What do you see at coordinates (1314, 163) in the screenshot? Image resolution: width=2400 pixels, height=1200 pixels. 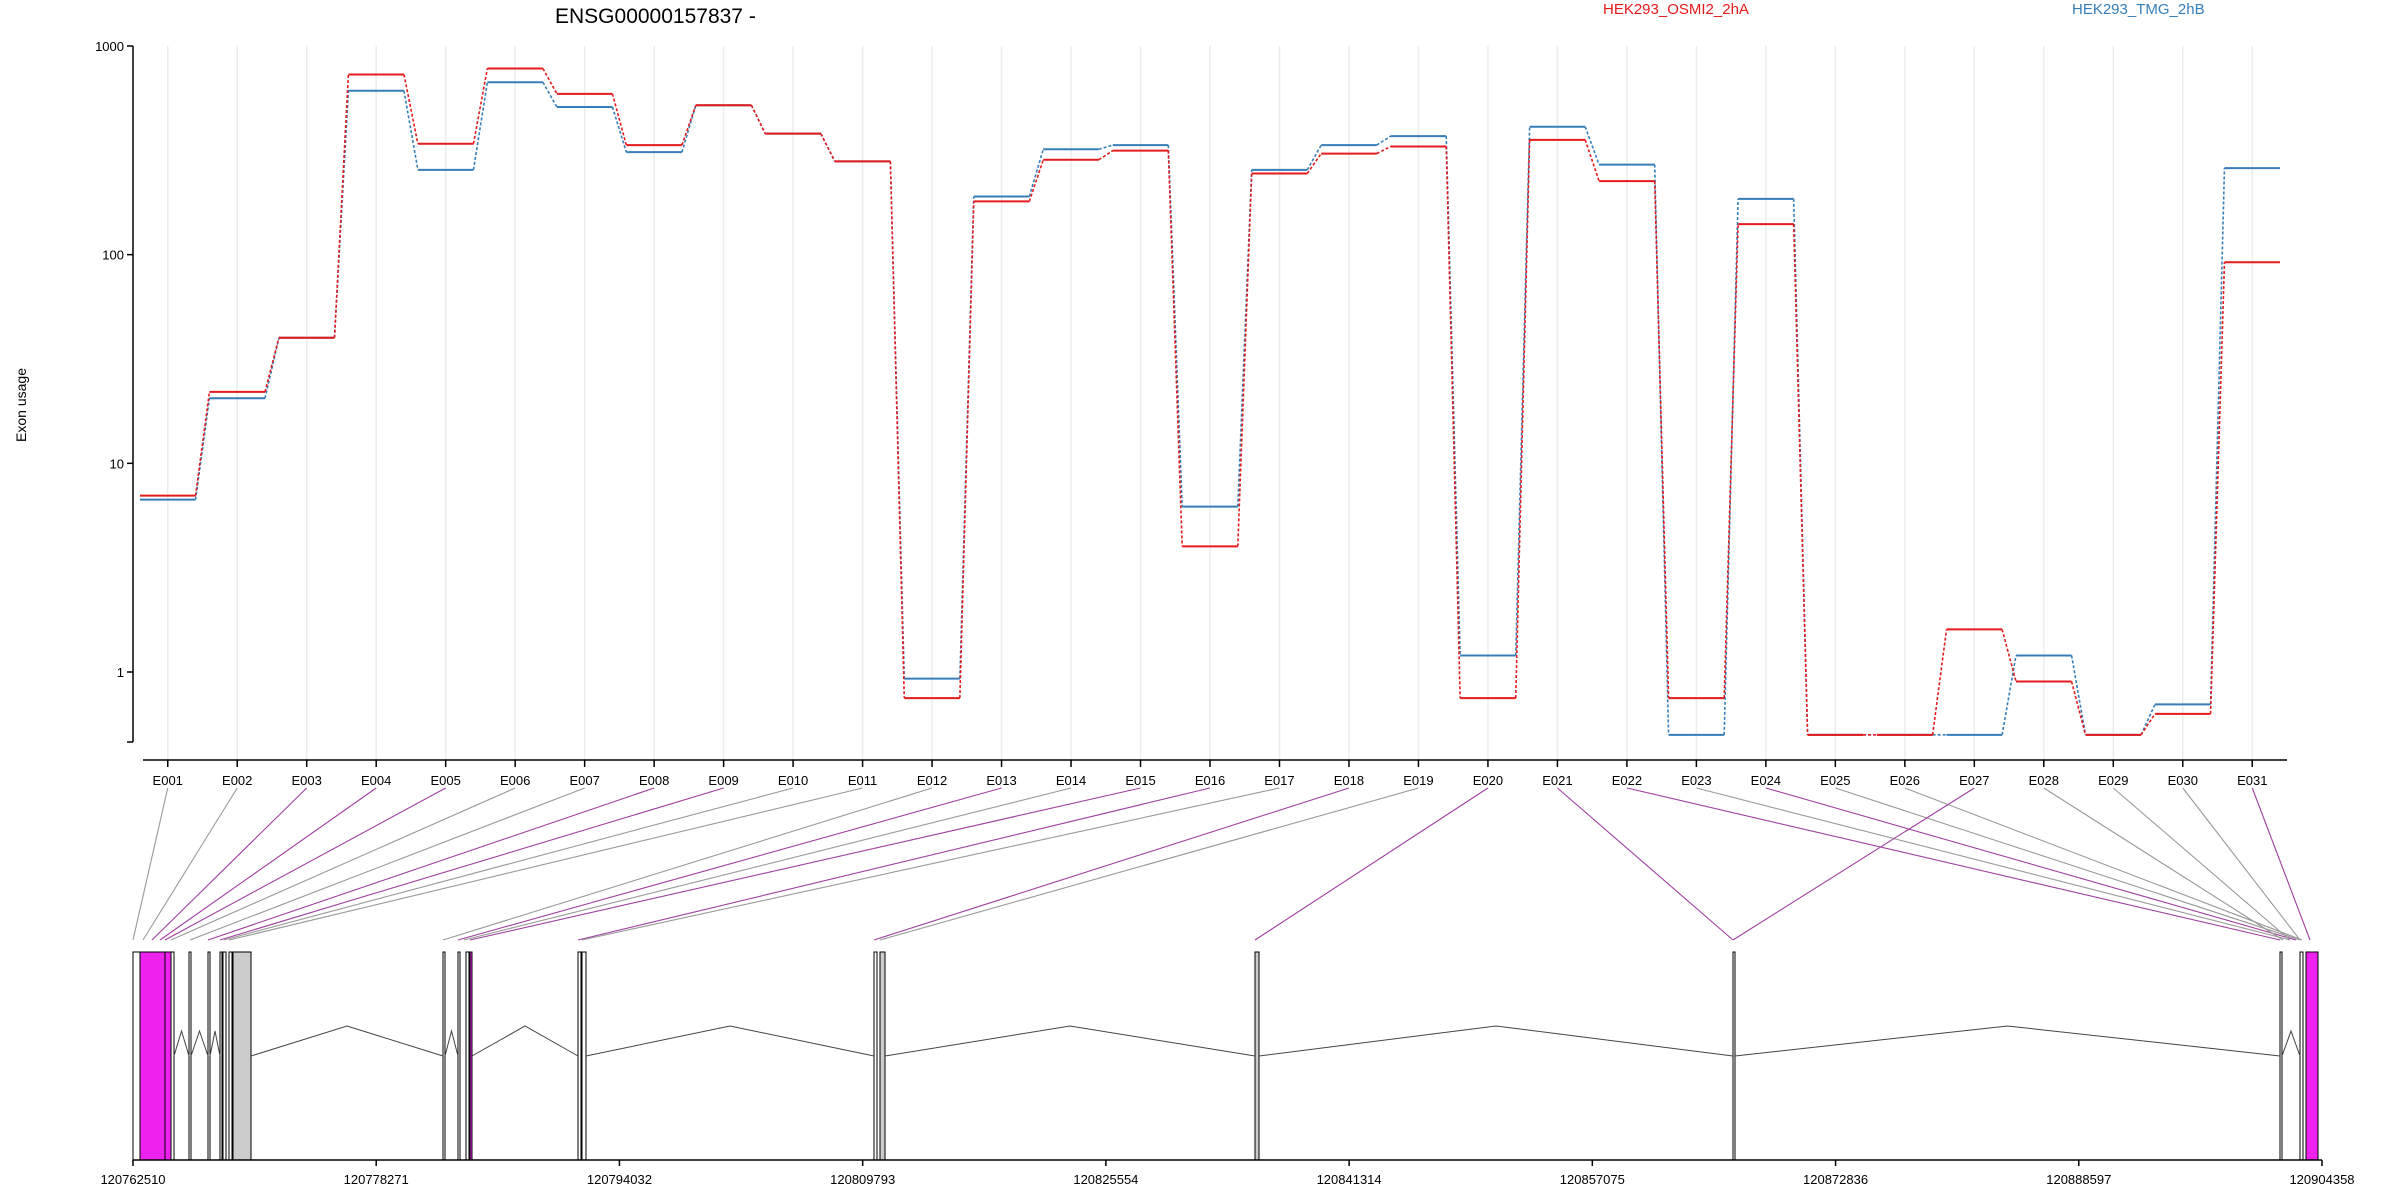 I see `series-1-connector-E017` at bounding box center [1314, 163].